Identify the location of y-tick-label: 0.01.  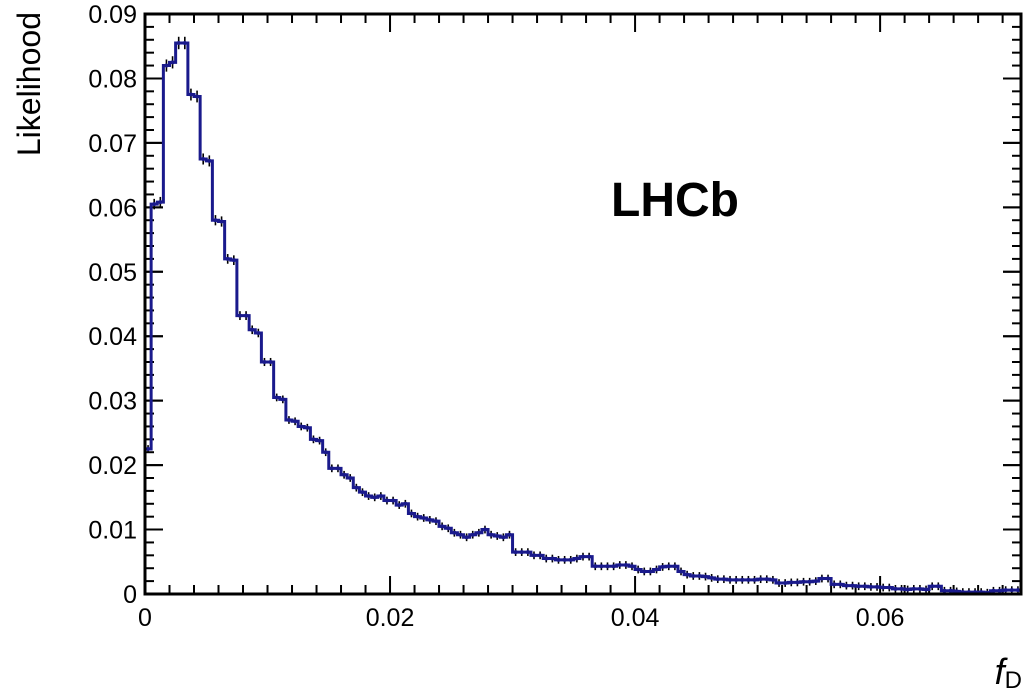
(112, 531).